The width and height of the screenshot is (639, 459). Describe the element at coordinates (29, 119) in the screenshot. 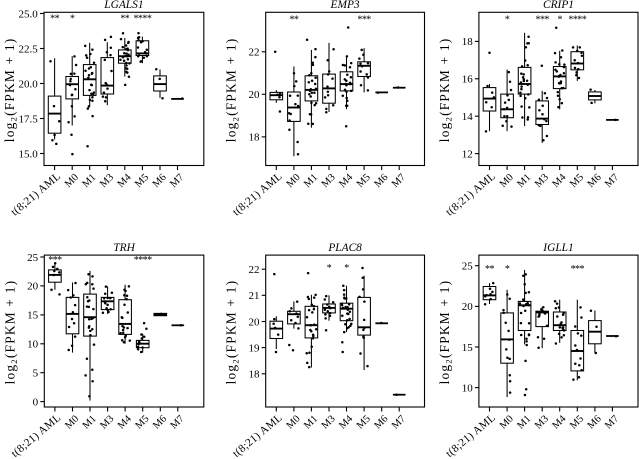

I see `svg-text: 17.5` at that location.